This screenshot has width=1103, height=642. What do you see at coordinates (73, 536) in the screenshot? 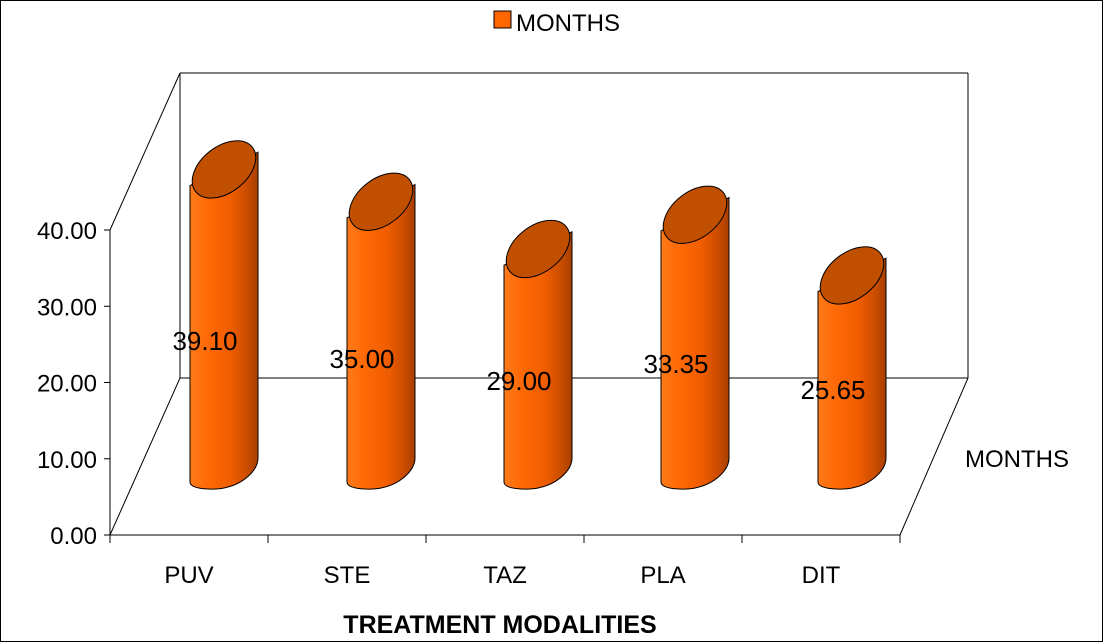
I see `y-tick-label: 0.00` at bounding box center [73, 536].